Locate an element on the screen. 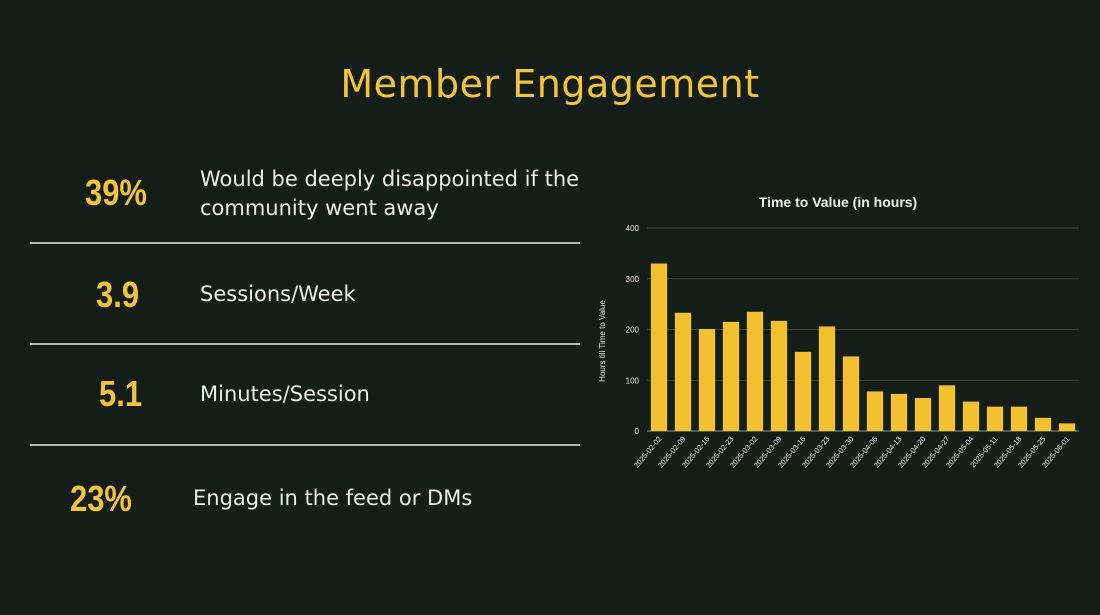 This screenshot has width=1100, height=615. stat-value: 5.1 is located at coordinates (121, 393).